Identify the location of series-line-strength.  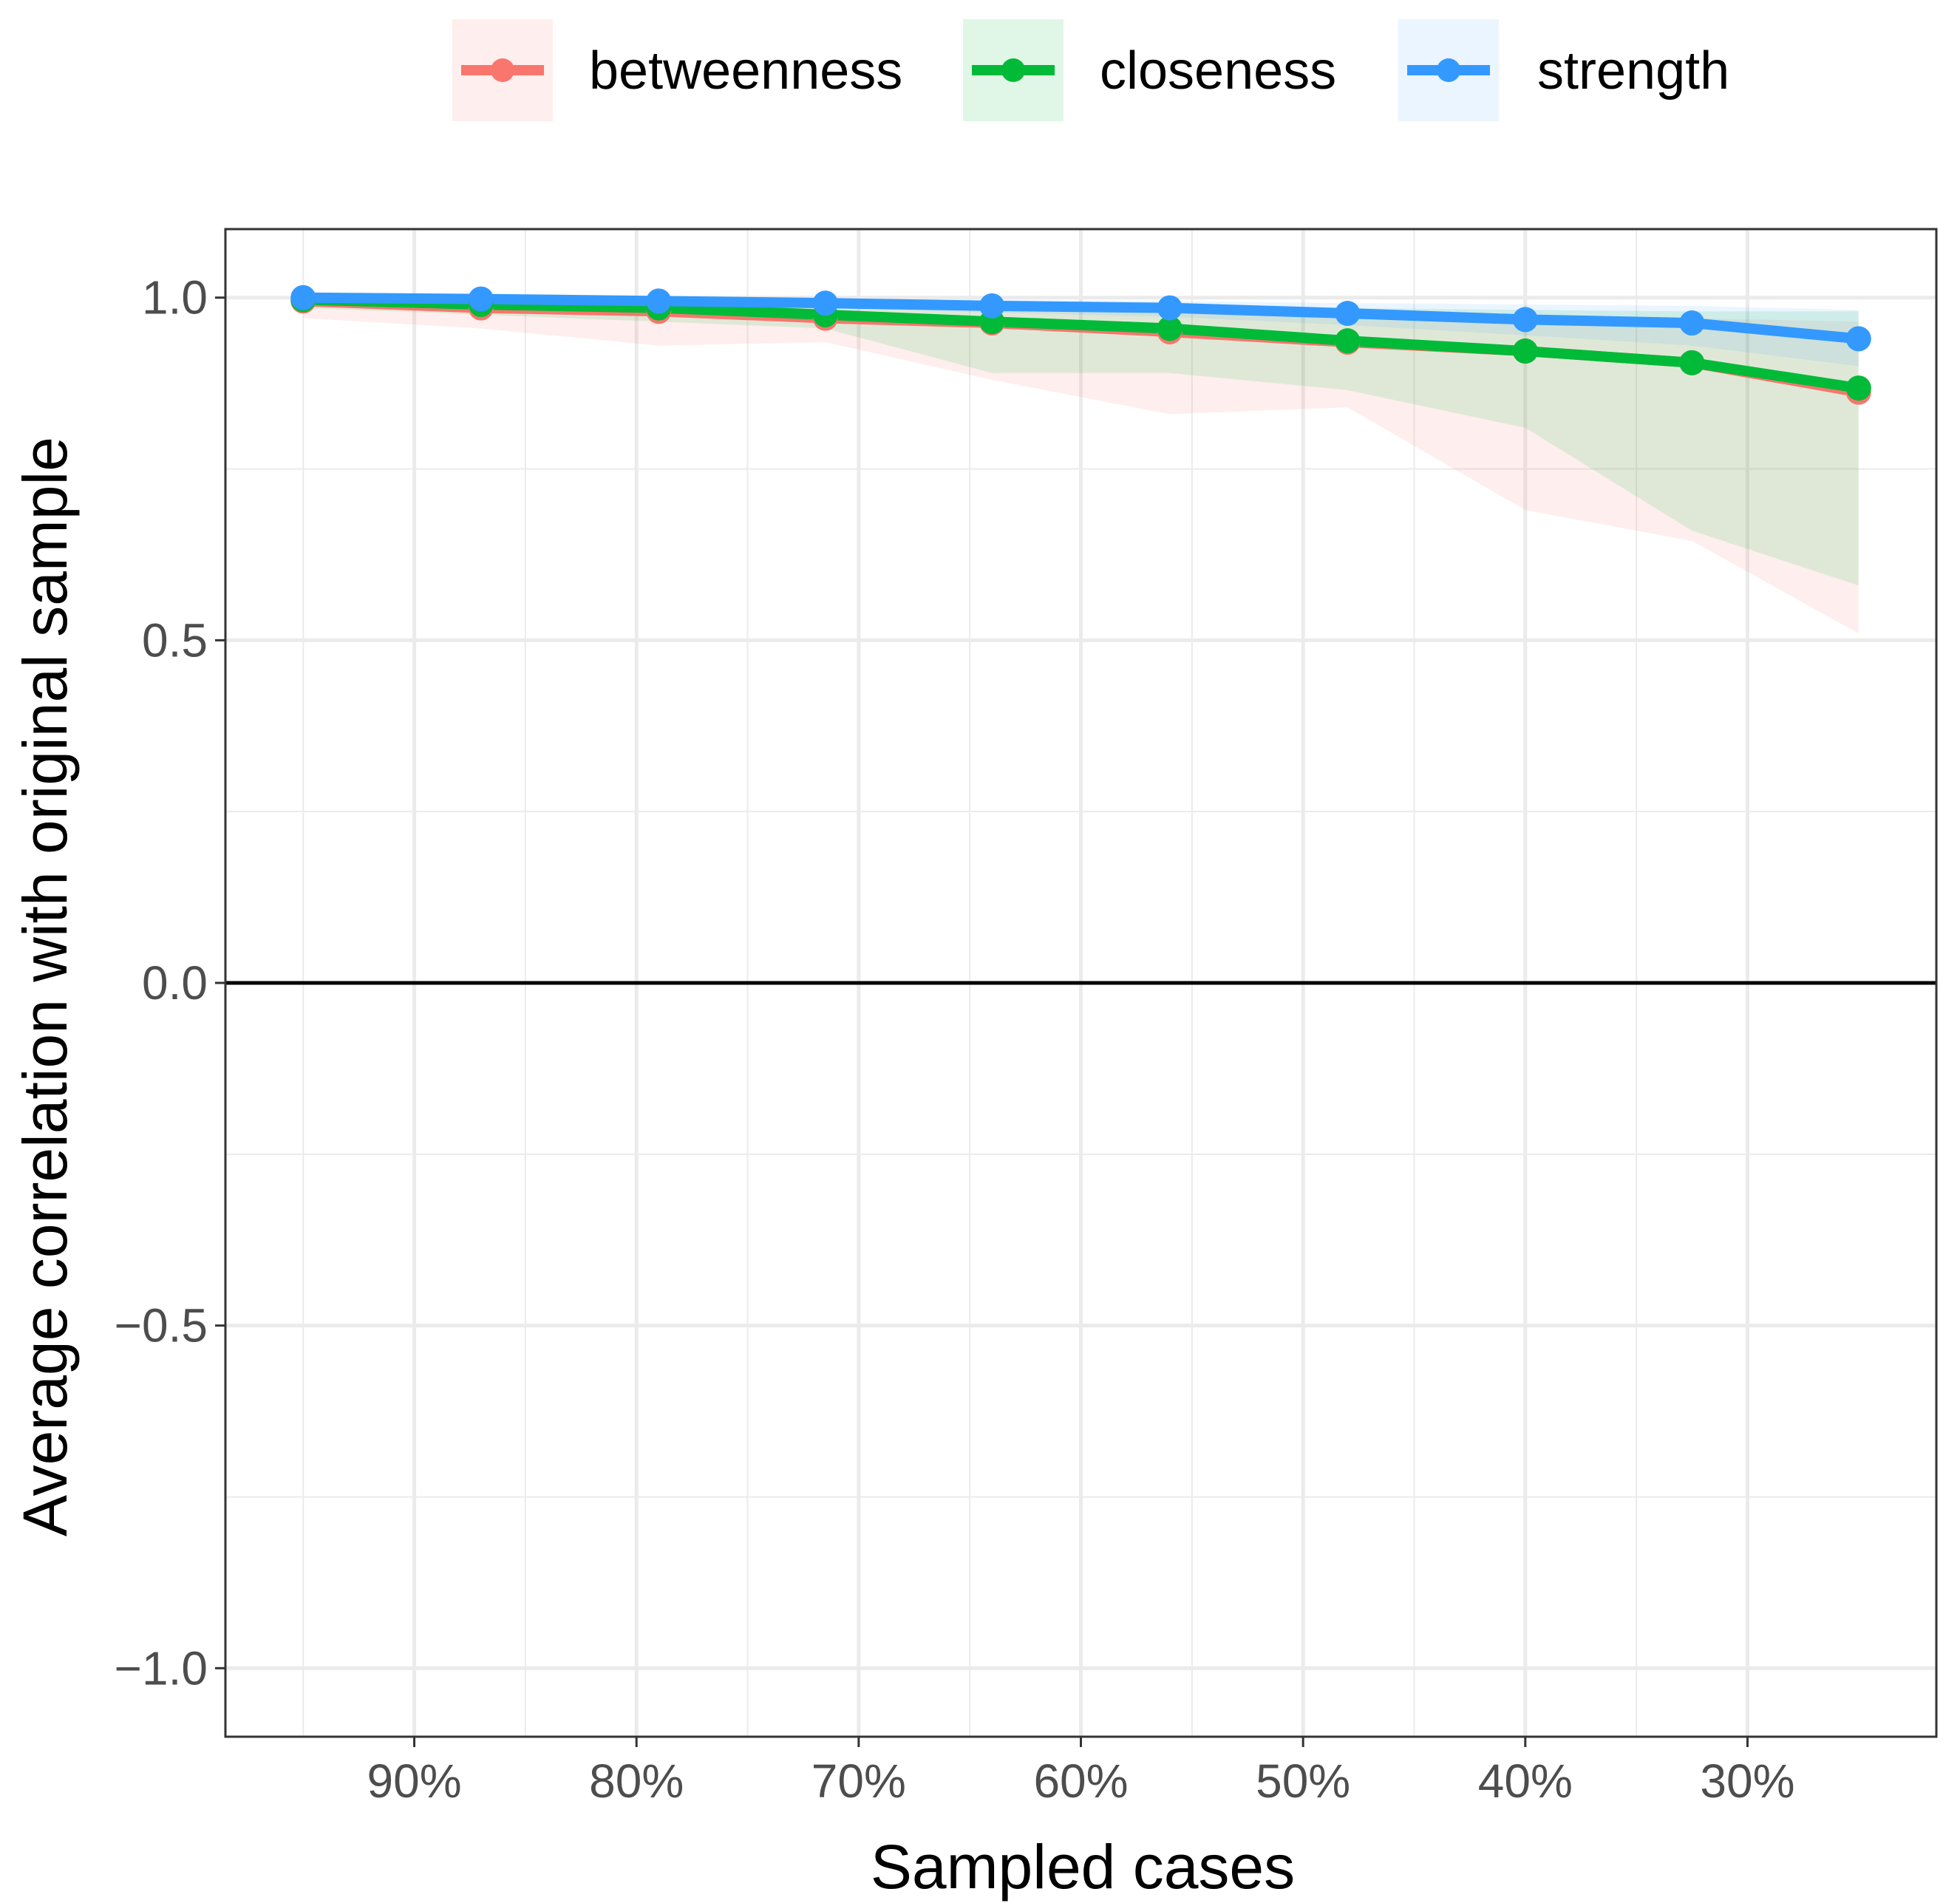
(1081, 318).